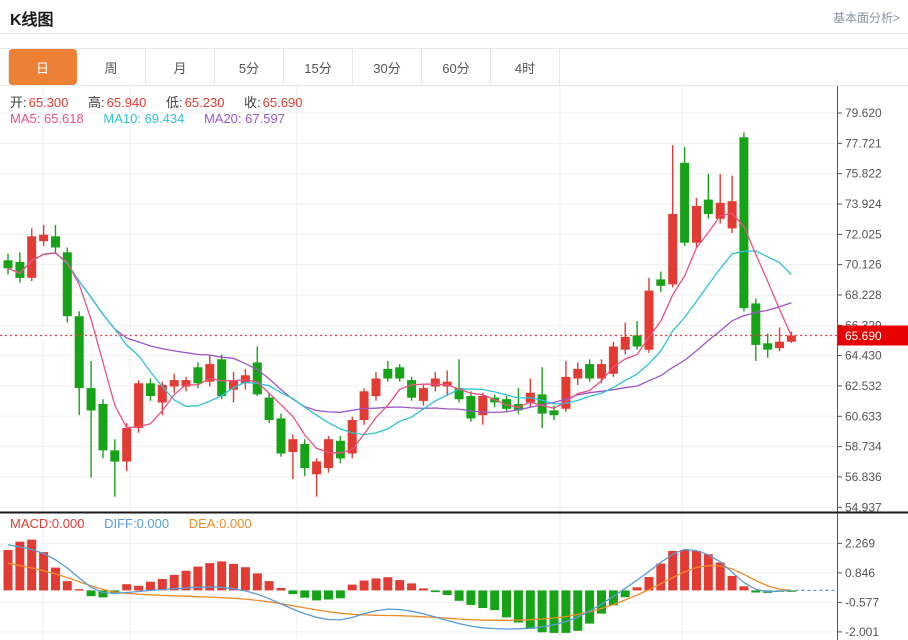 Image resolution: width=908 pixels, height=640 pixels. What do you see at coordinates (863, 295) in the screenshot?
I see `svg-text: 68.228` at bounding box center [863, 295].